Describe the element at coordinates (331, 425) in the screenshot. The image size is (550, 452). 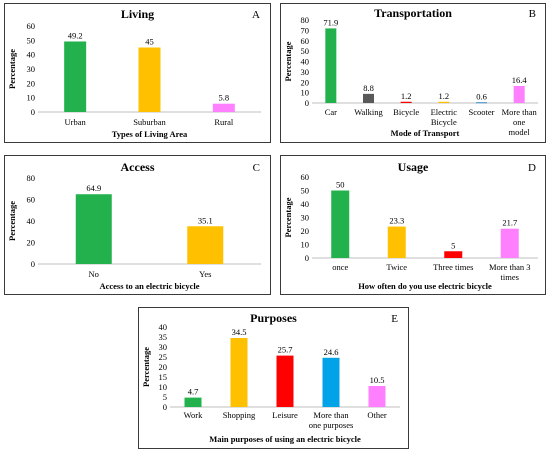
I see `x-category-label: one purposes` at that location.